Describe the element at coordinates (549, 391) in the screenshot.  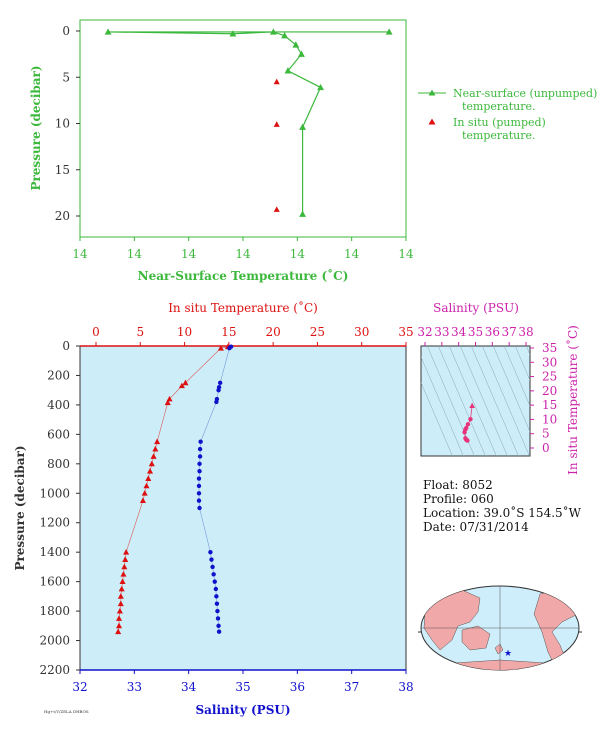
I see `ts-y-tick-label: 20` at that location.